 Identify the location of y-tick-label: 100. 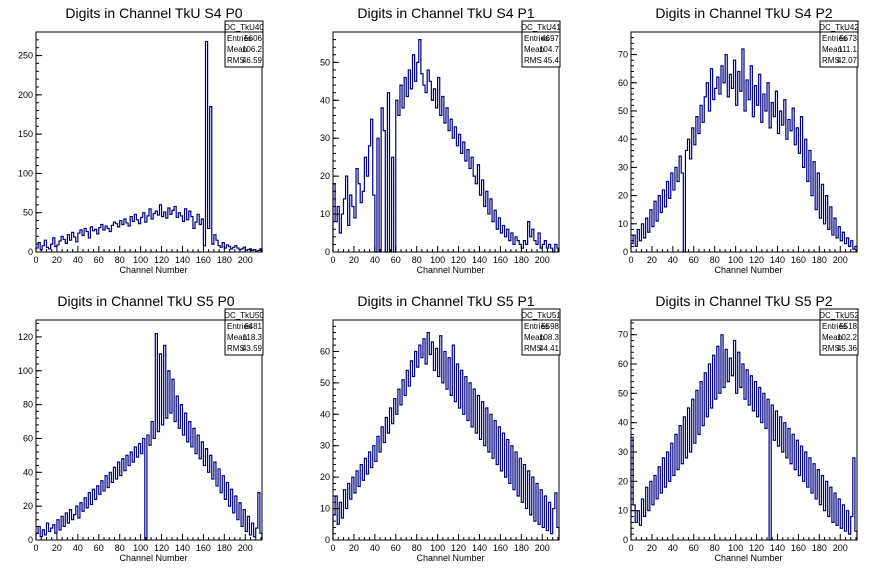
(25, 173).